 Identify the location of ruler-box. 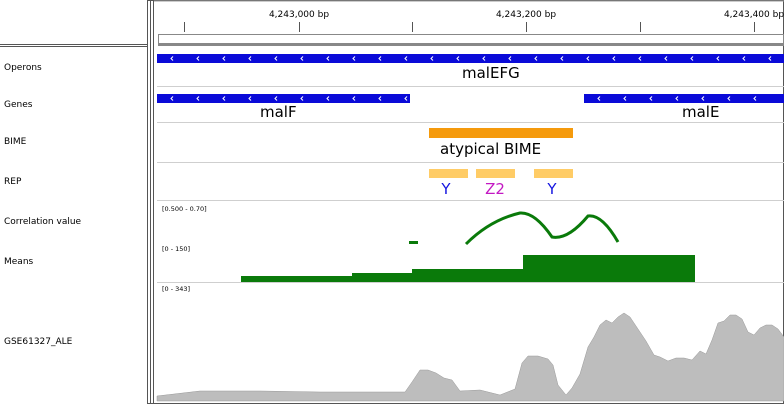
(471, 39).